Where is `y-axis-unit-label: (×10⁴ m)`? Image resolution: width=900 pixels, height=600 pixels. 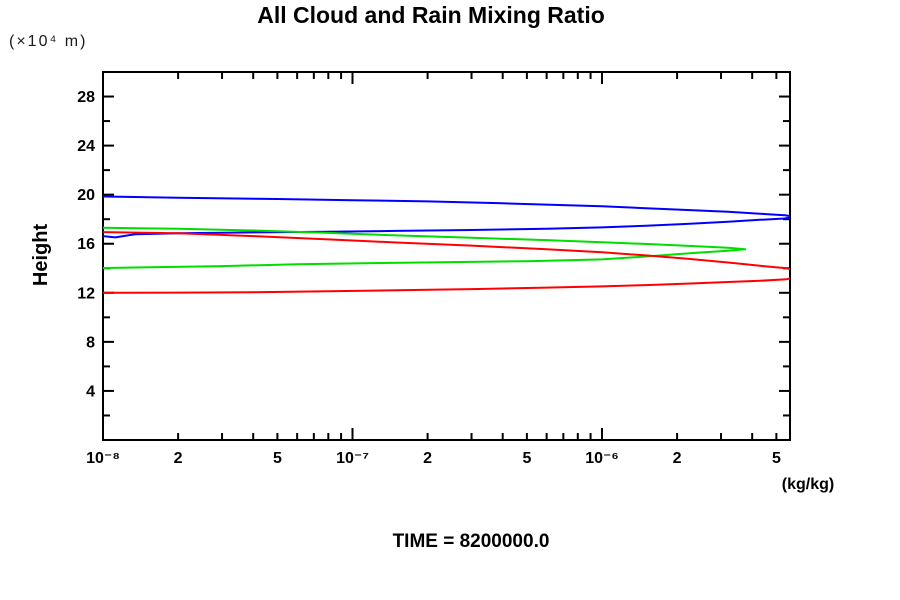 y-axis-unit-label: (×10⁴ m) is located at coordinates (48, 41).